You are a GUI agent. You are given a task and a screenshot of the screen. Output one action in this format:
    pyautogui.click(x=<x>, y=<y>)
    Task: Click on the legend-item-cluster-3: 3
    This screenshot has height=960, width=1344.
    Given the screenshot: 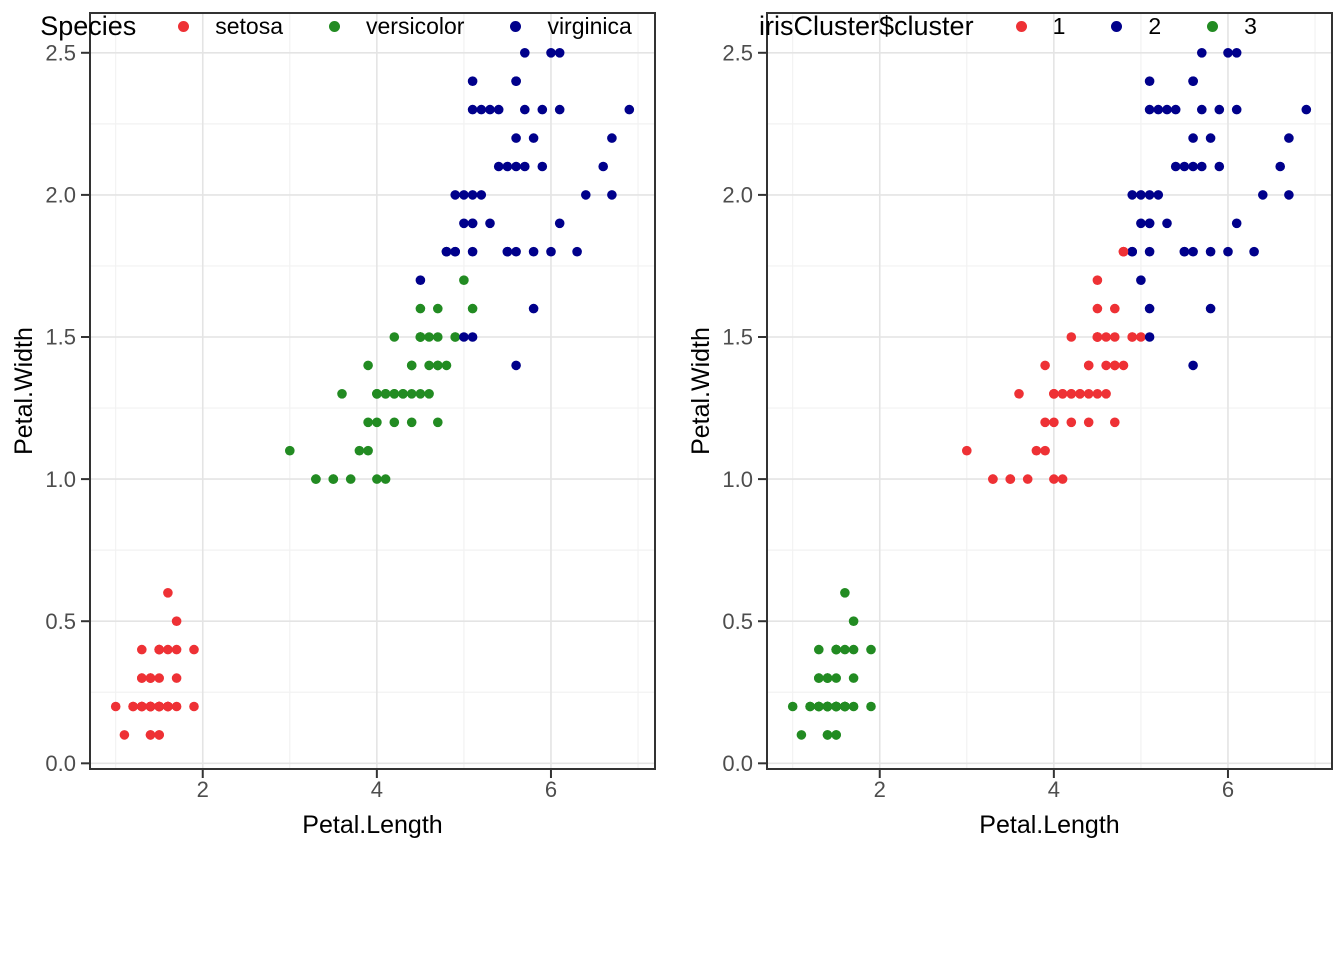 What is the action you would take?
    pyautogui.click(x=1232, y=26)
    